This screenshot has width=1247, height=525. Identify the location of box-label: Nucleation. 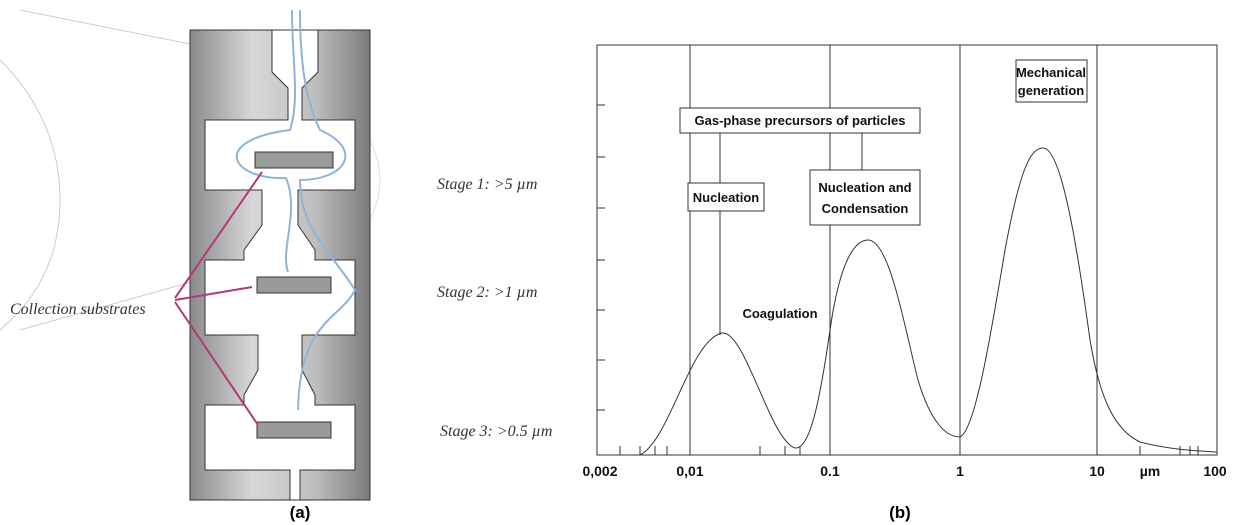
(726, 197).